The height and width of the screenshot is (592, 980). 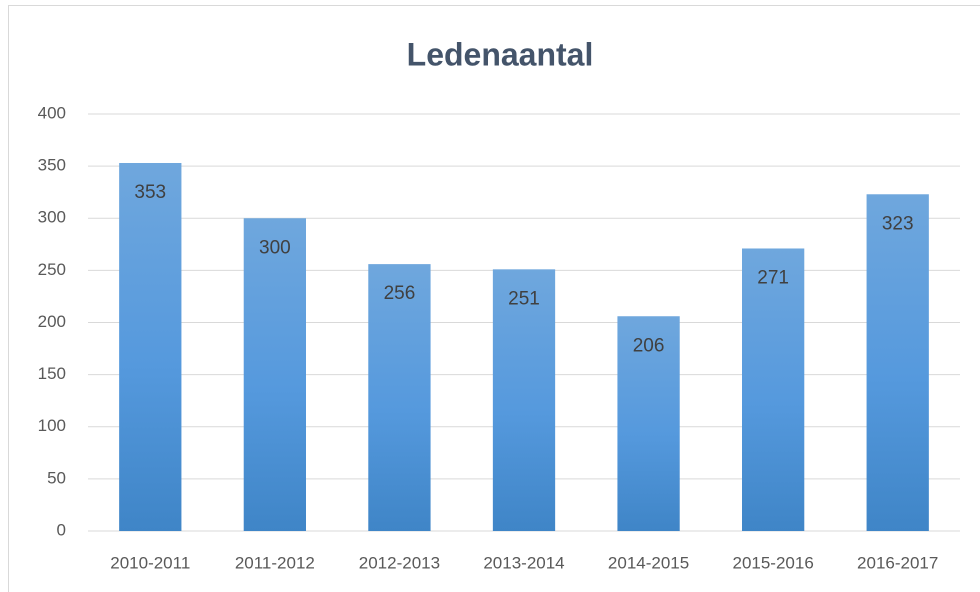 What do you see at coordinates (52, 321) in the screenshot?
I see `y-tick-label: 200` at bounding box center [52, 321].